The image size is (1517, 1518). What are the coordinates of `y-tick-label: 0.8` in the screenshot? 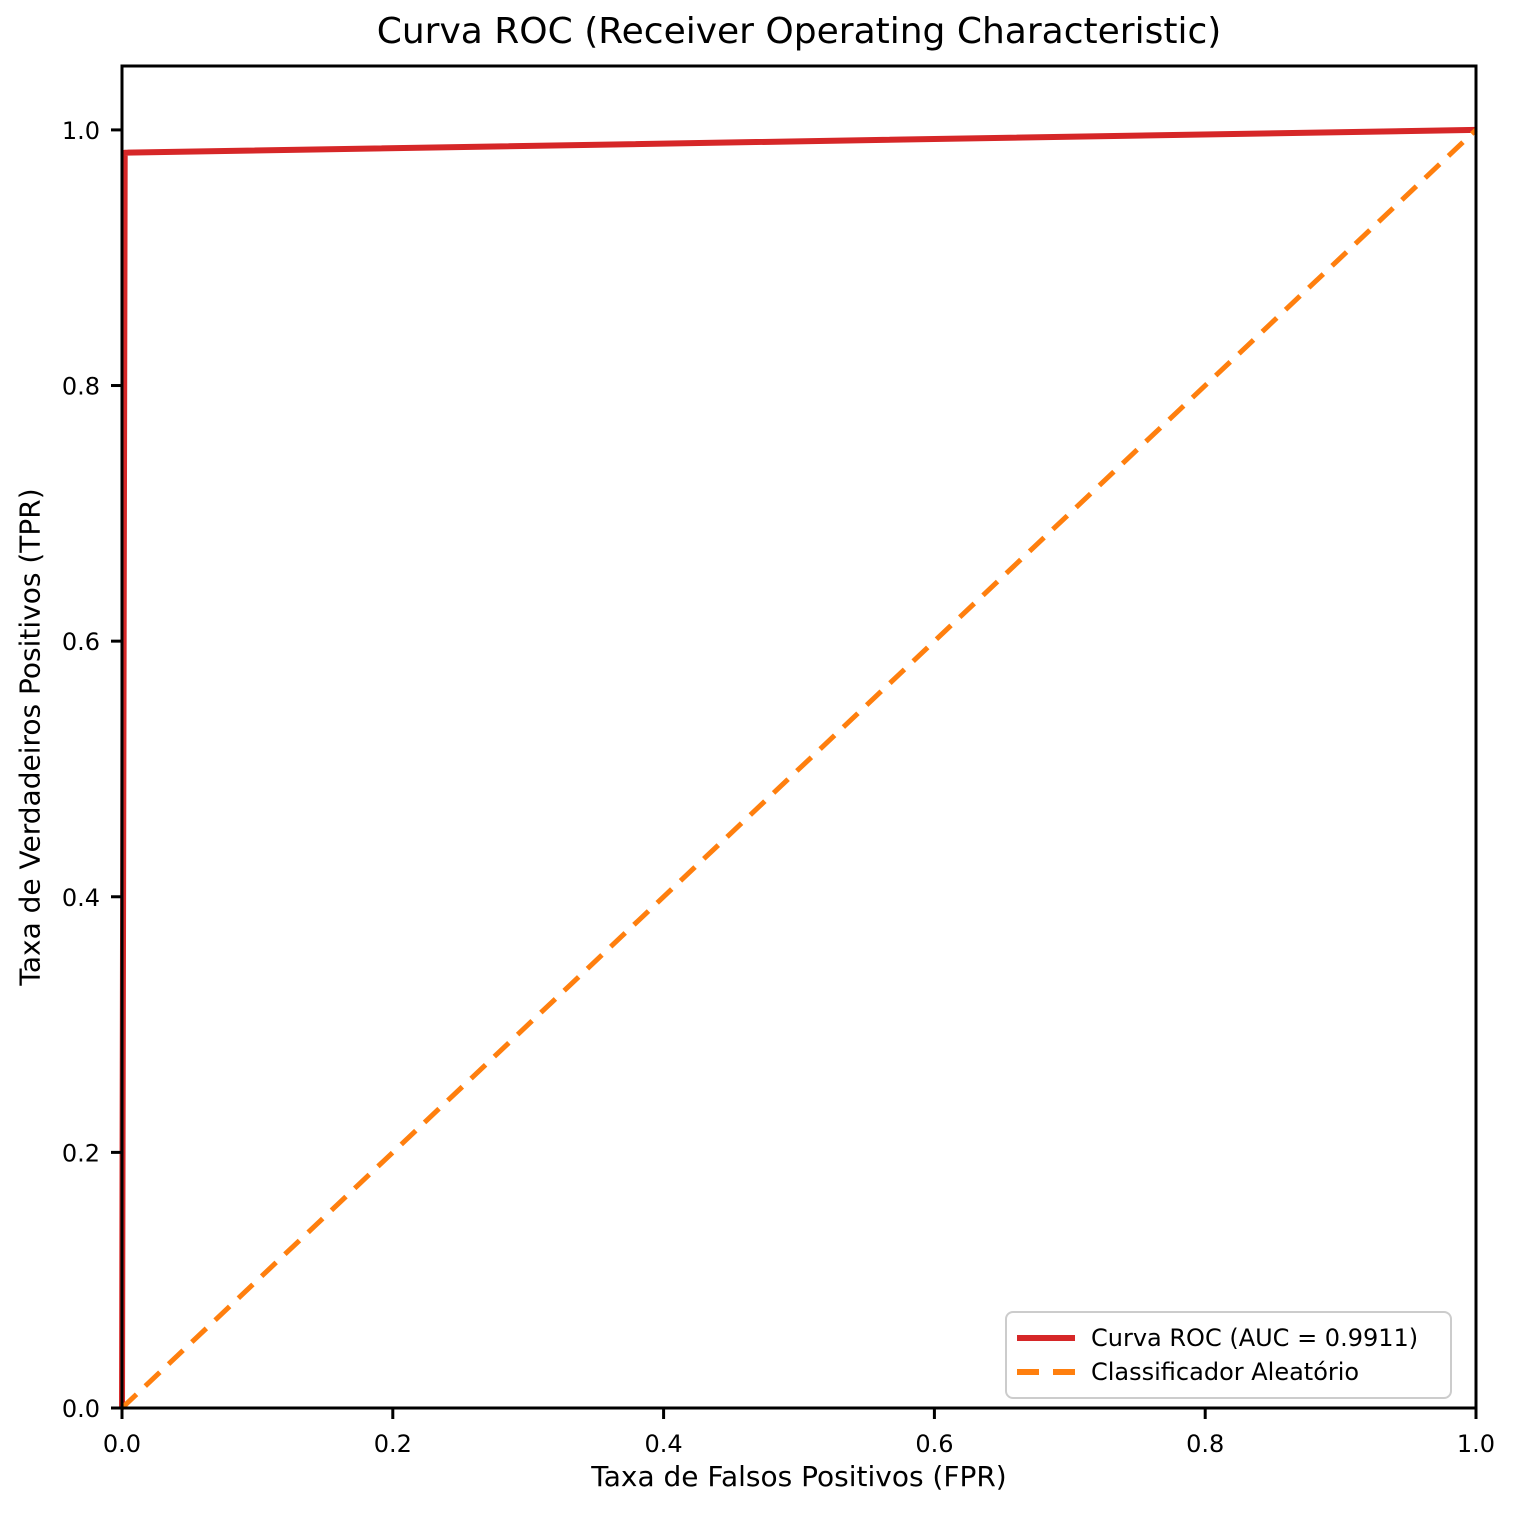 It's located at (81, 387).